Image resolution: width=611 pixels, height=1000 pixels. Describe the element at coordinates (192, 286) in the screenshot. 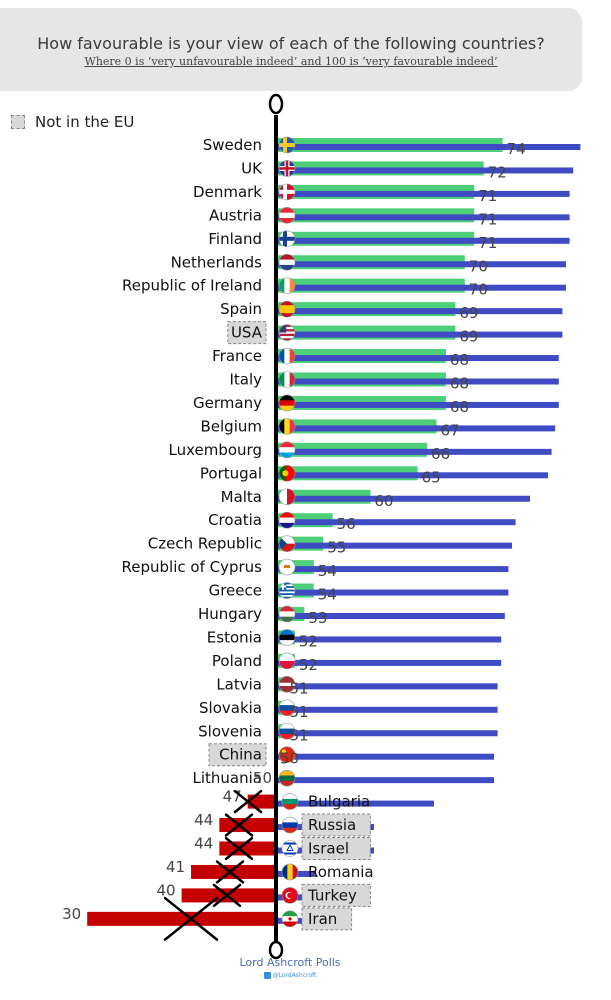

I see `country-label-republic-of-ireland: Republic of Ireland` at that location.